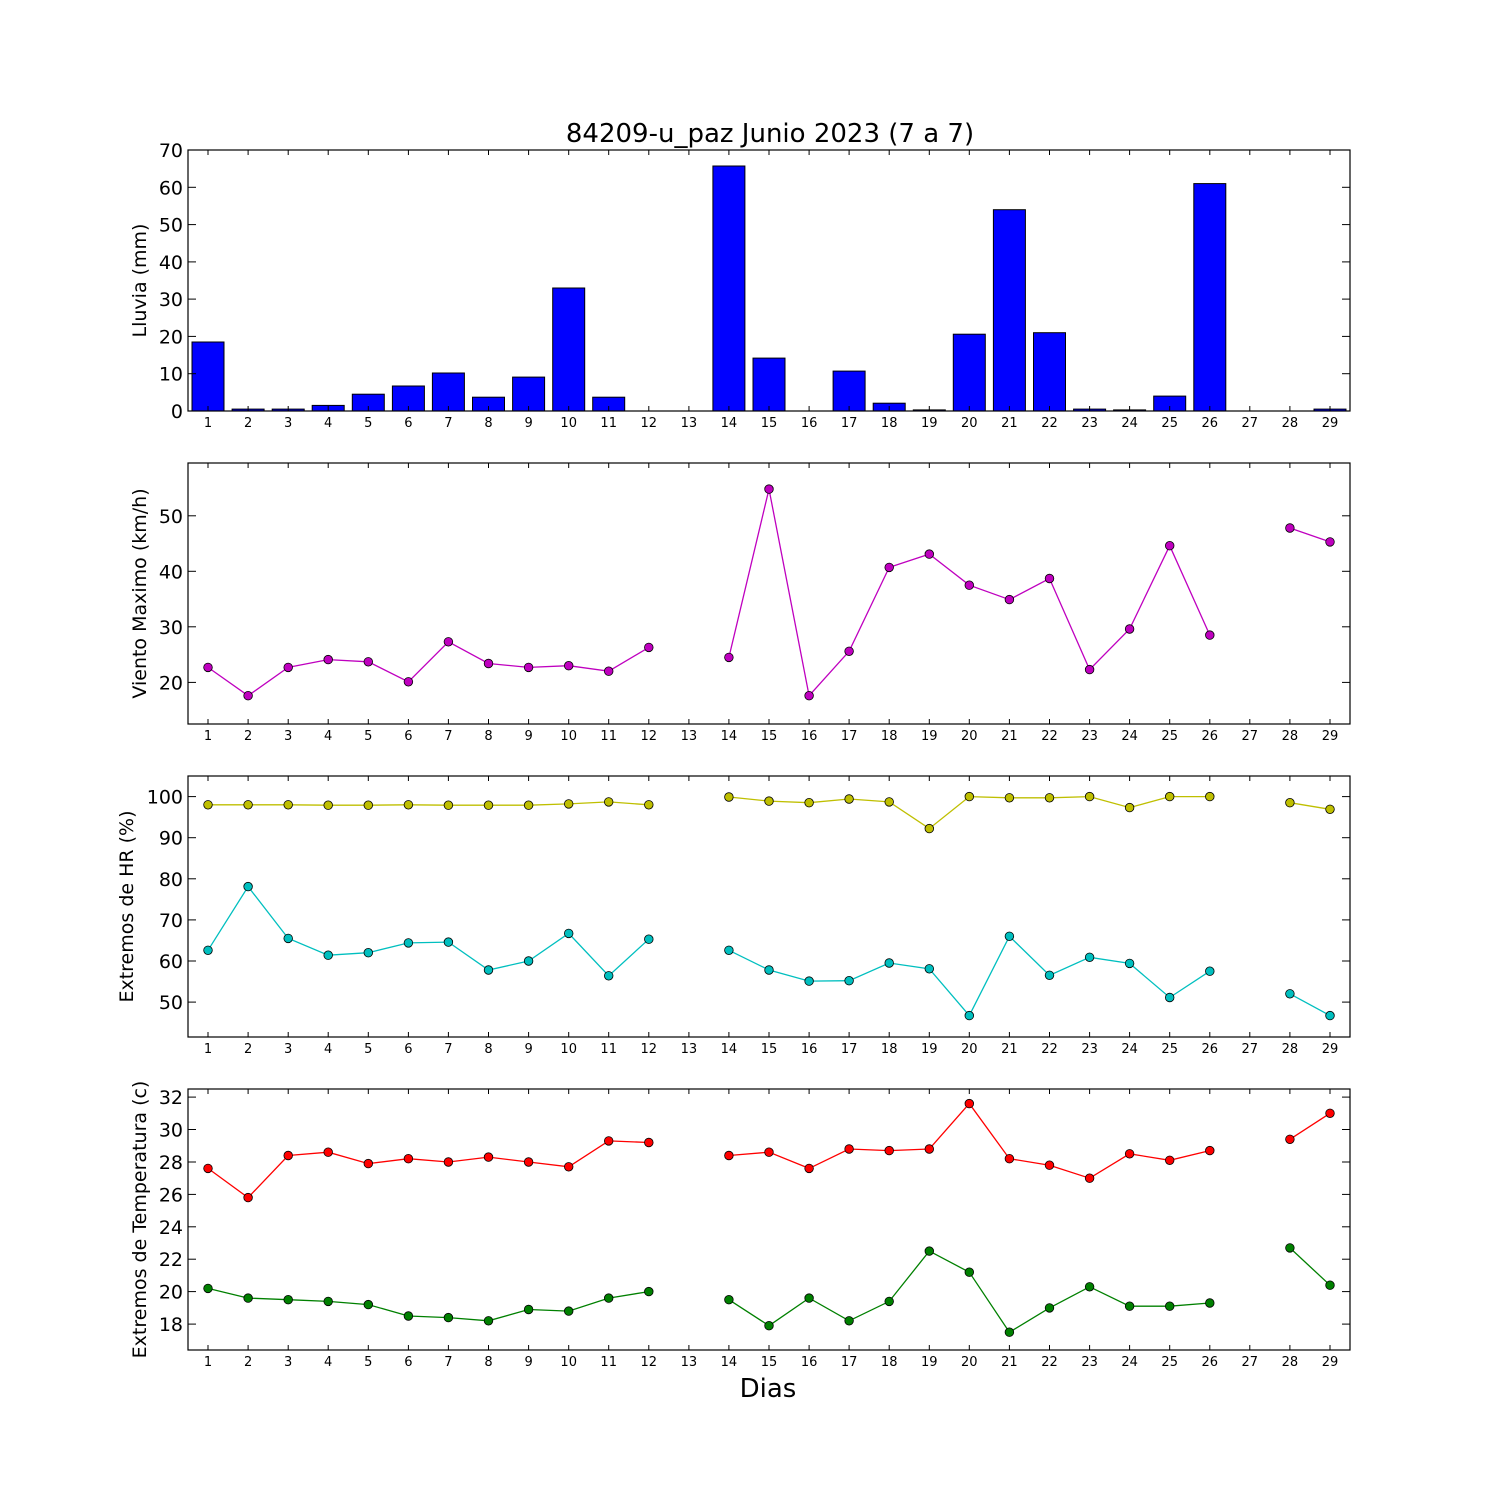 The height and width of the screenshot is (1500, 1500). Describe the element at coordinates (165, 798) in the screenshot. I see `y-tick-label: 100` at that location.